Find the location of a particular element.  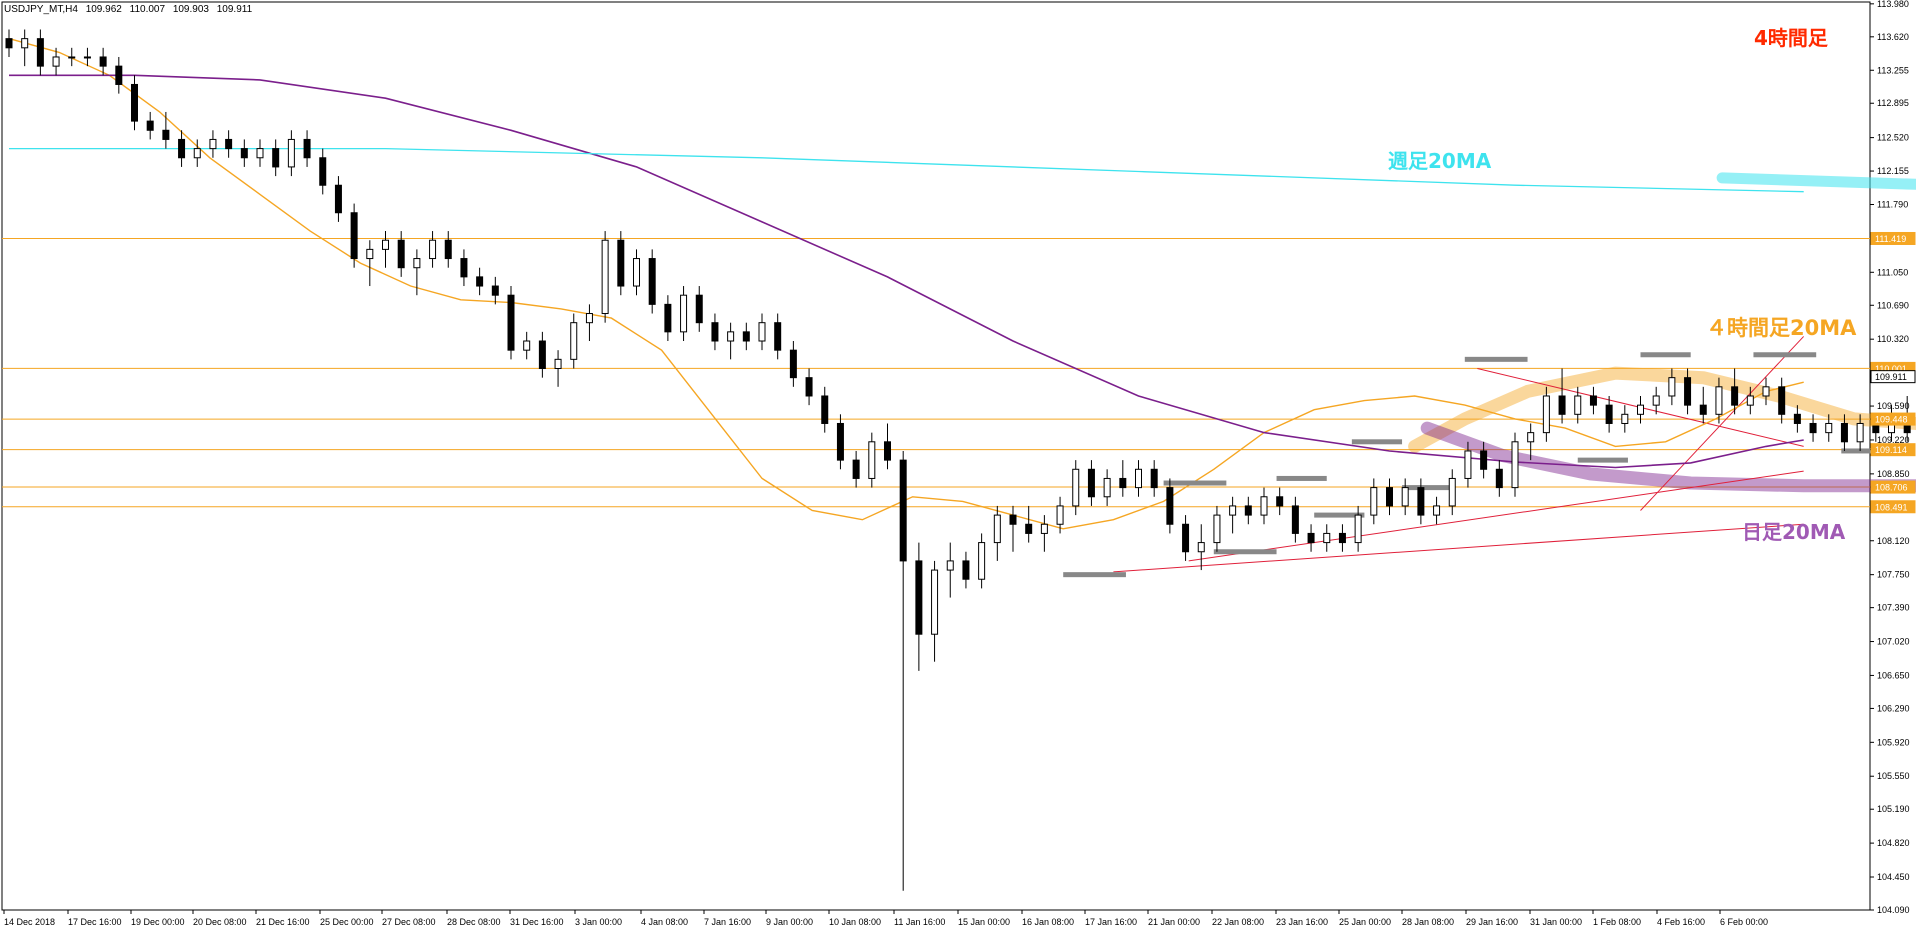

time-tick-label: 27 Dec 08:00 is located at coordinates (409, 922).